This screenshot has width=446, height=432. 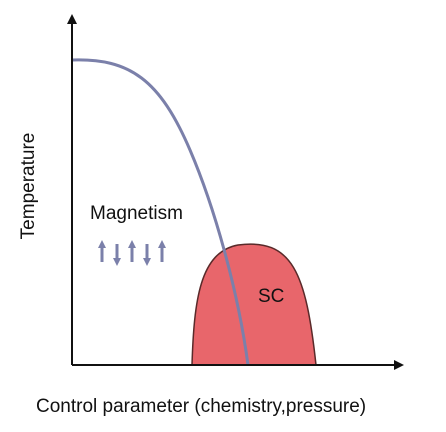 What do you see at coordinates (132, 253) in the screenshot?
I see `spin-arrows` at bounding box center [132, 253].